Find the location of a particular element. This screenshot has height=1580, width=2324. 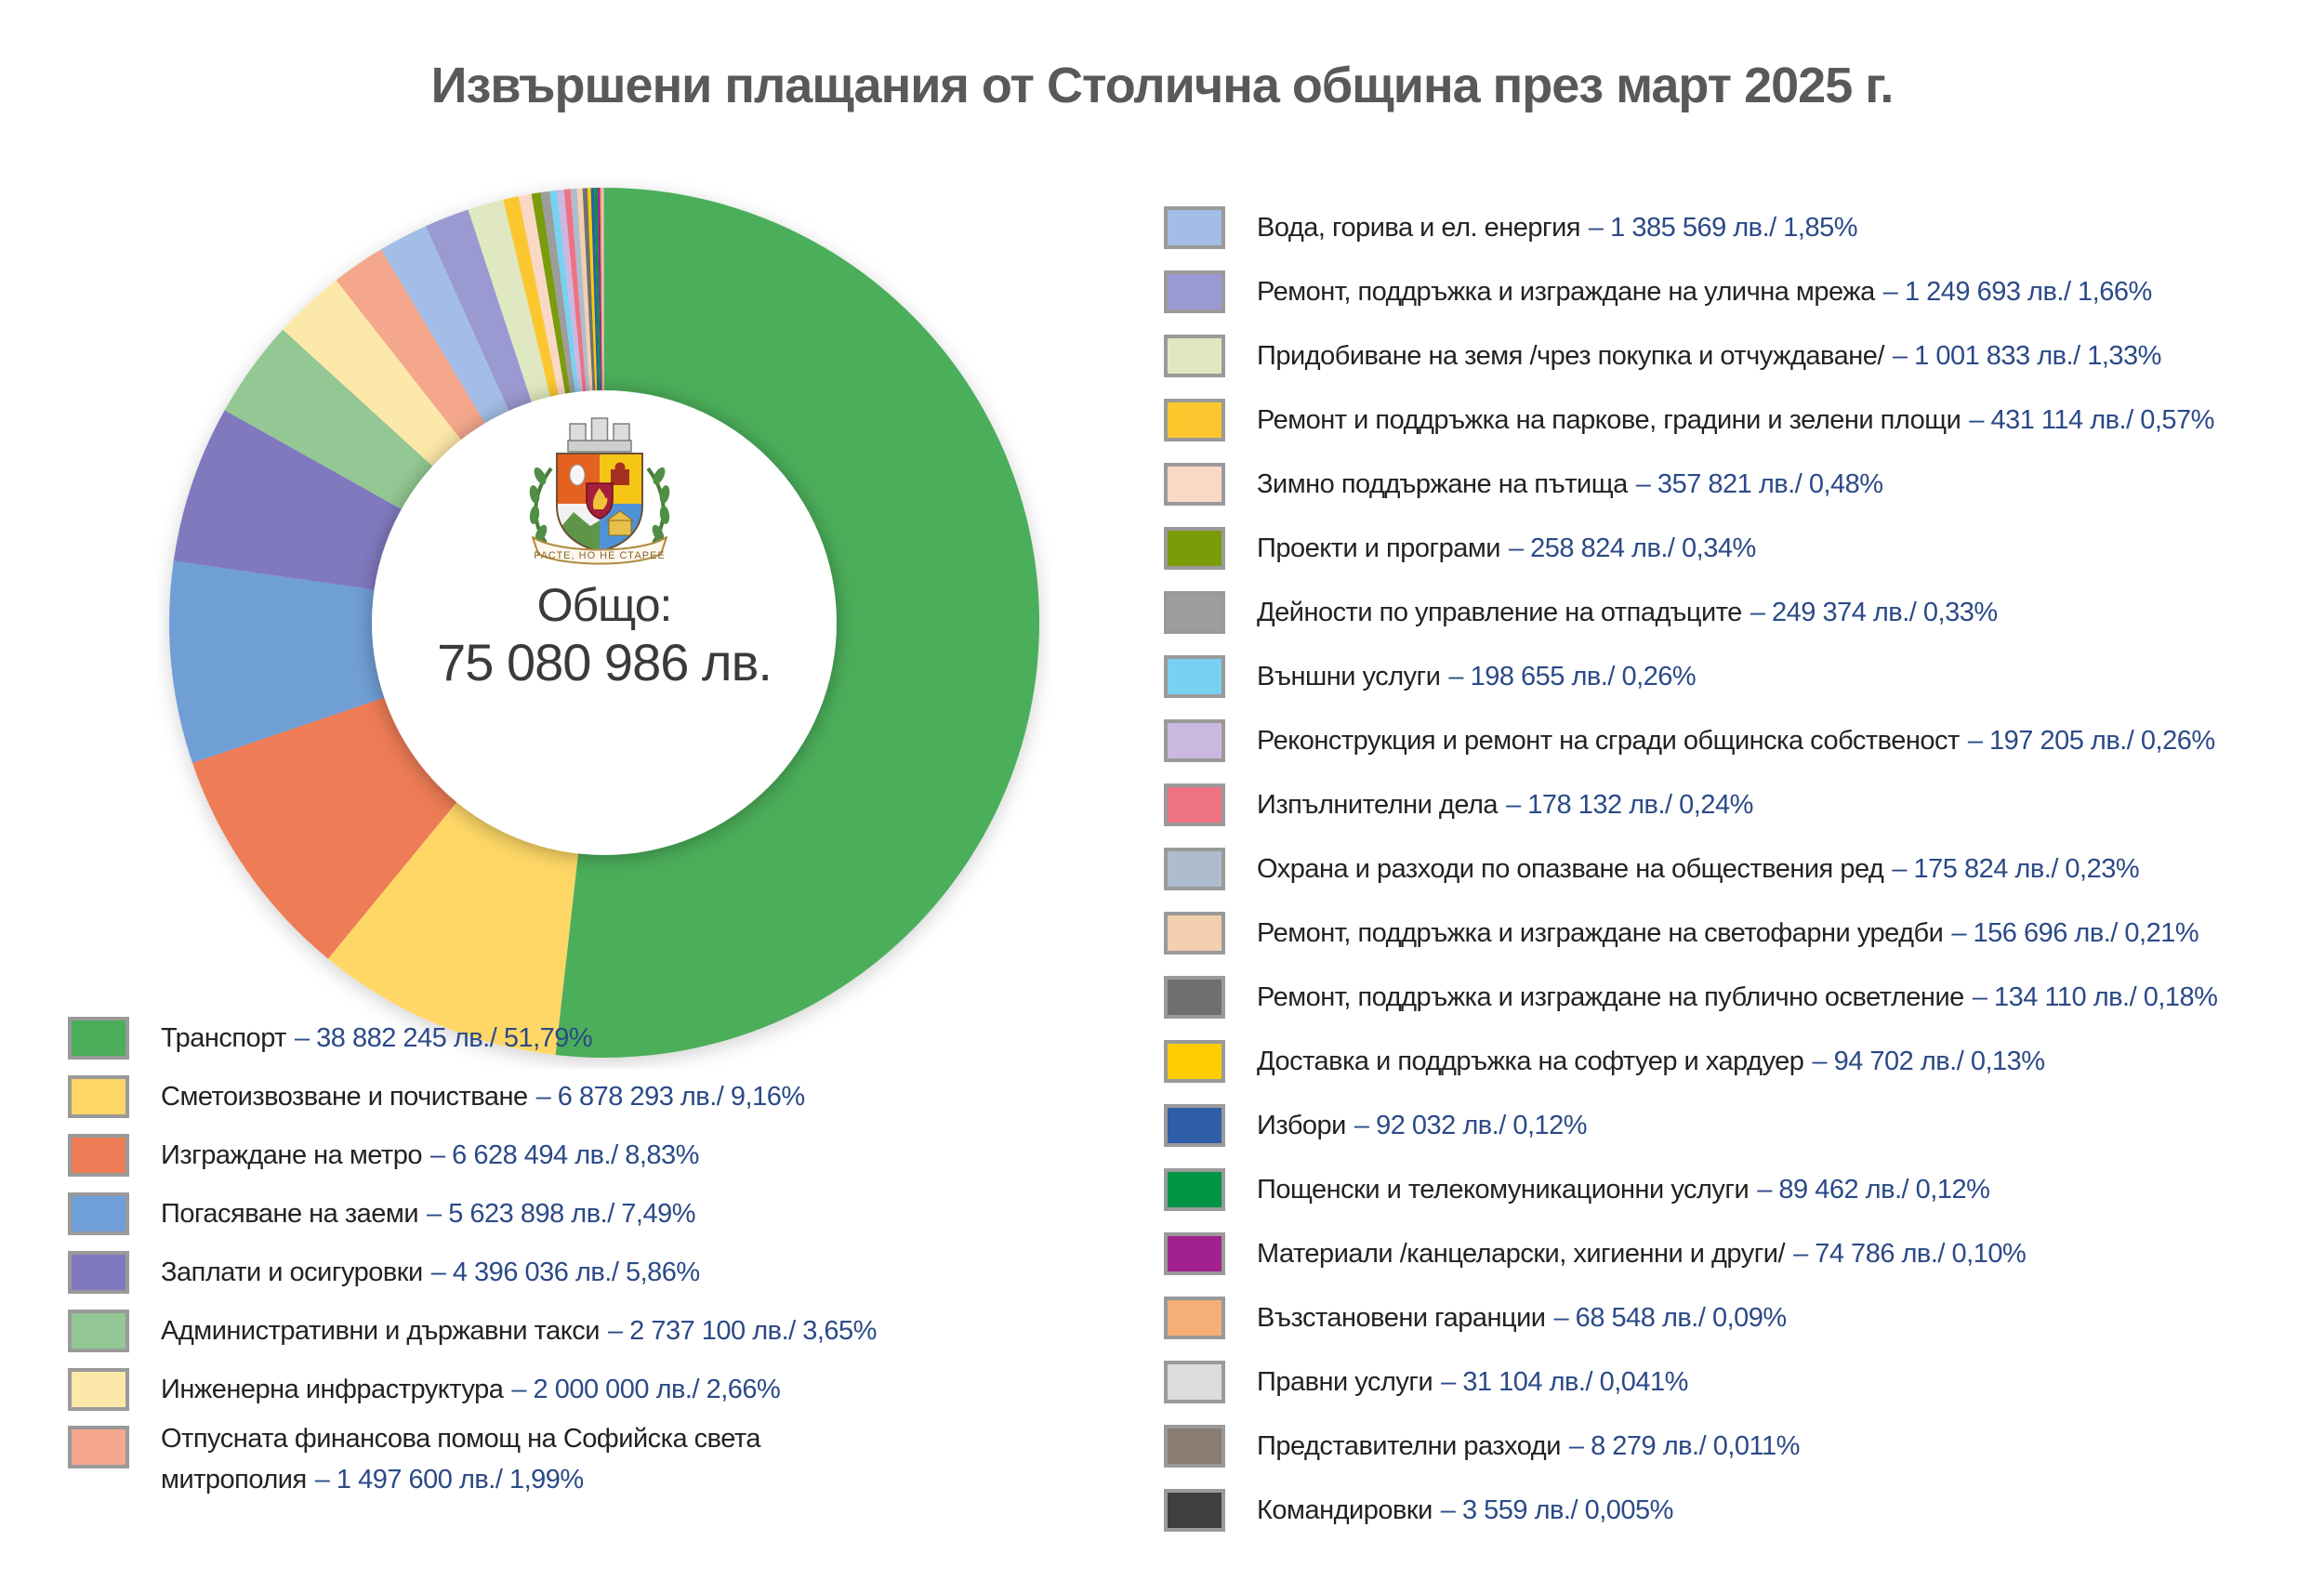

legend-label: Дейности по управление на отпадъците is located at coordinates (1499, 612).